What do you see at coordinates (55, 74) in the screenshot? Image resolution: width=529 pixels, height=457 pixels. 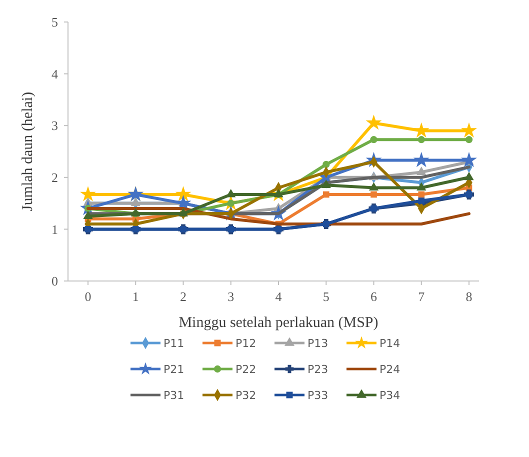 I see `y-tick-label: 4` at bounding box center [55, 74].